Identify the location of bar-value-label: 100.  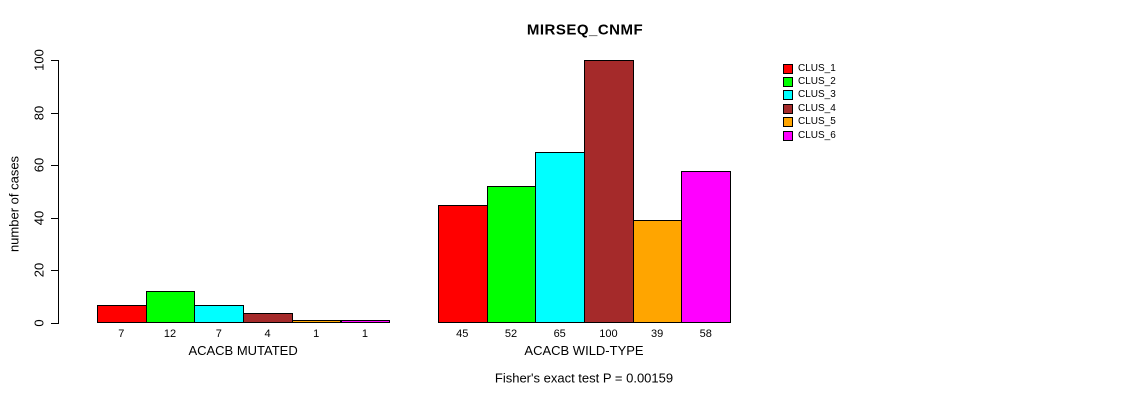
(608, 334).